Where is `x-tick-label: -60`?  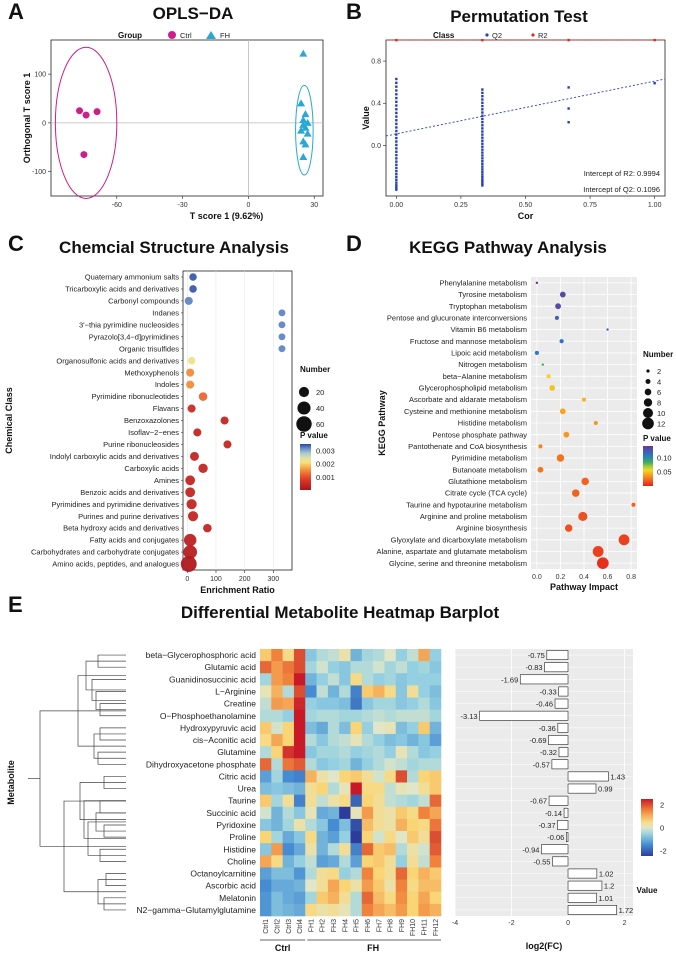
x-tick-label: -60 is located at coordinates (117, 205).